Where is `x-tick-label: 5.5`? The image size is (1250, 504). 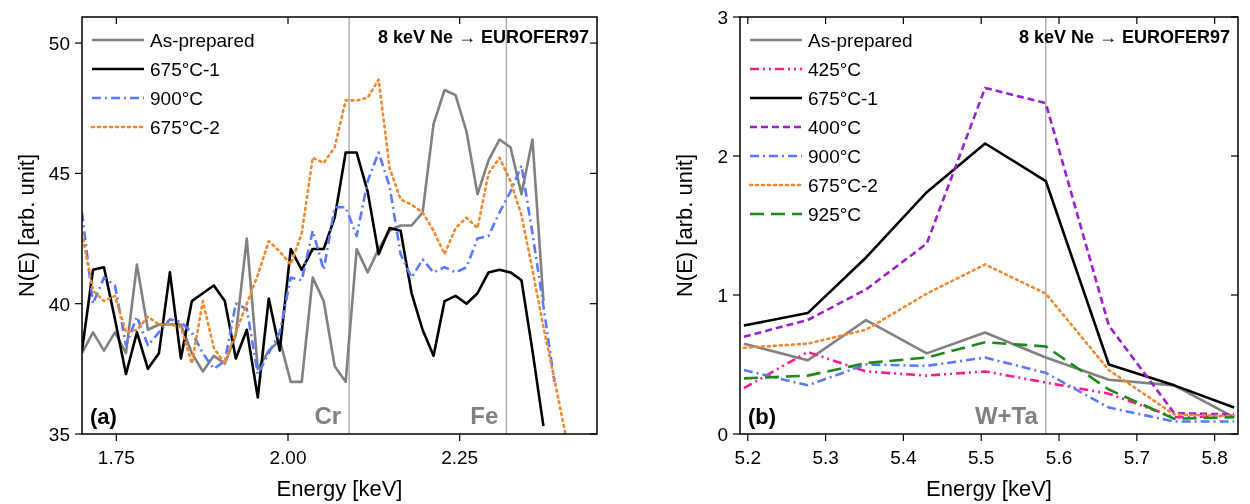
x-tick-label: 5.5 is located at coordinates (981, 457).